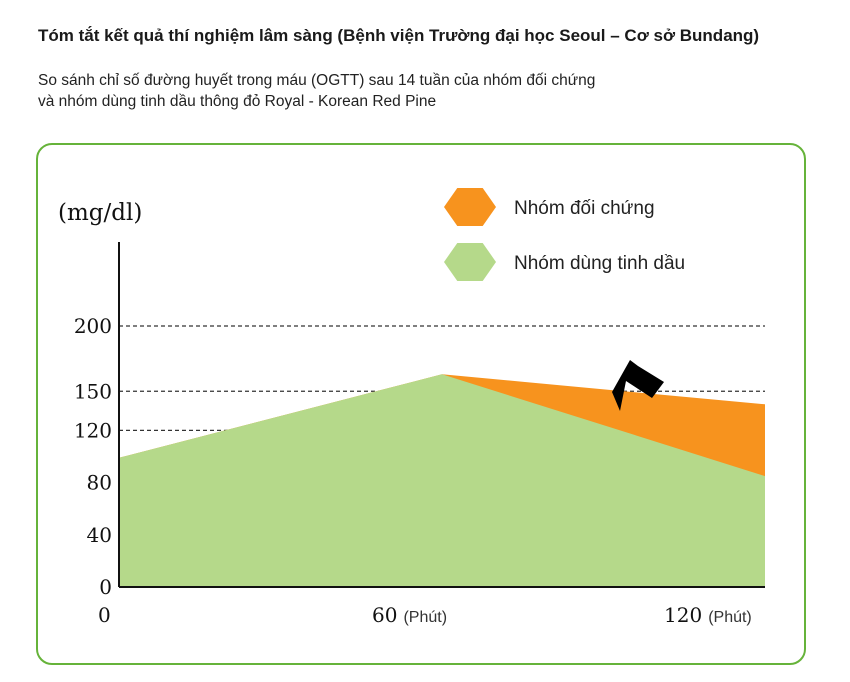 This screenshot has height=682, width=850. Describe the element at coordinates (100, 213) in the screenshot. I see `y-axis-label: (mg/dl)` at that location.